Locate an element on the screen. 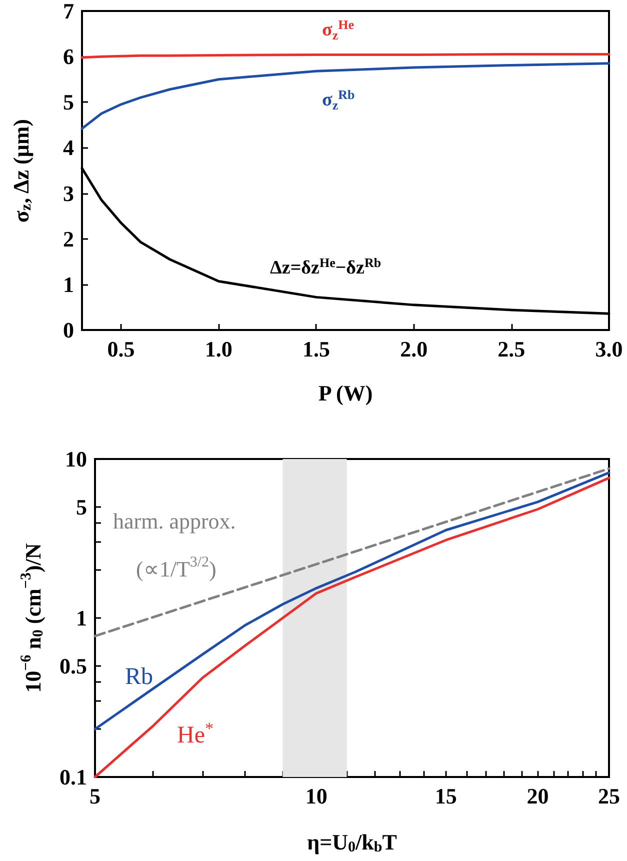 This screenshot has height=861, width=627. y-tick-label: 0.1 is located at coordinates (73, 777).